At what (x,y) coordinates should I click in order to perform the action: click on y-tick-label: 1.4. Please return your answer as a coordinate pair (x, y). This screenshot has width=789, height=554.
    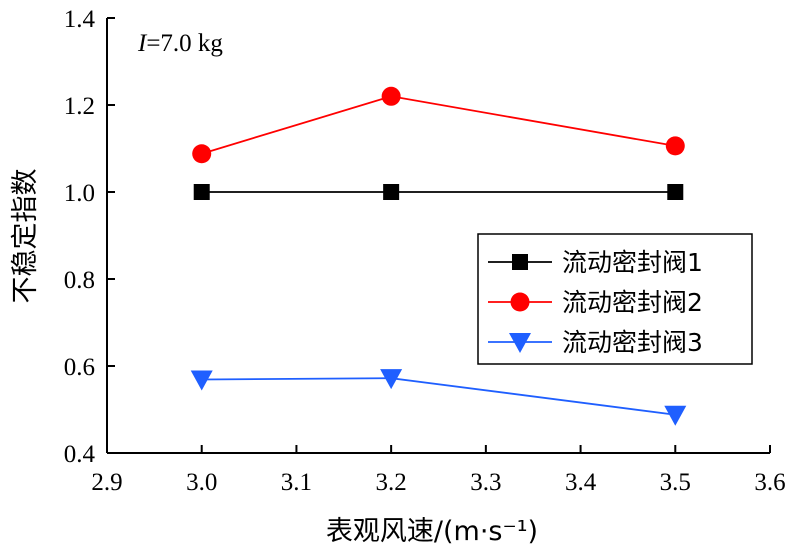
    Looking at the image, I should click on (80, 19).